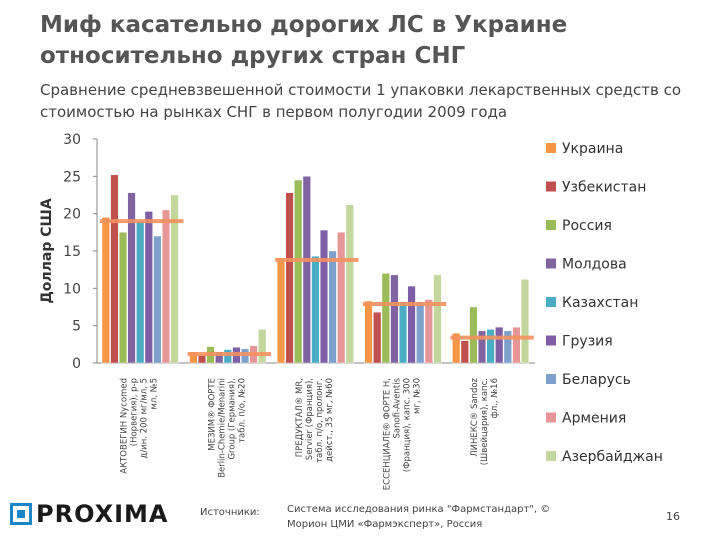  Describe the element at coordinates (612, 457) in the screenshot. I see `legend-label-8: Азербайджан` at that location.